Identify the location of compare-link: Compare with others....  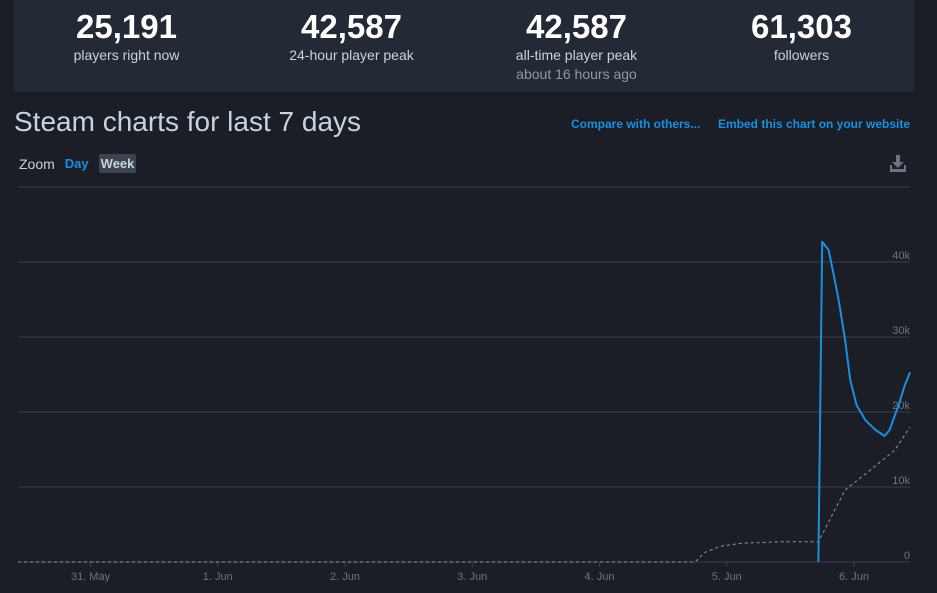
(636, 124).